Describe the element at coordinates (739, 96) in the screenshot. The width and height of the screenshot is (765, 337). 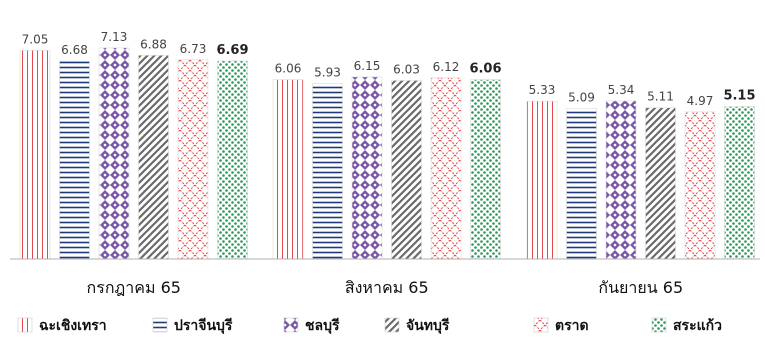
I see `data-label: 5.15` at that location.